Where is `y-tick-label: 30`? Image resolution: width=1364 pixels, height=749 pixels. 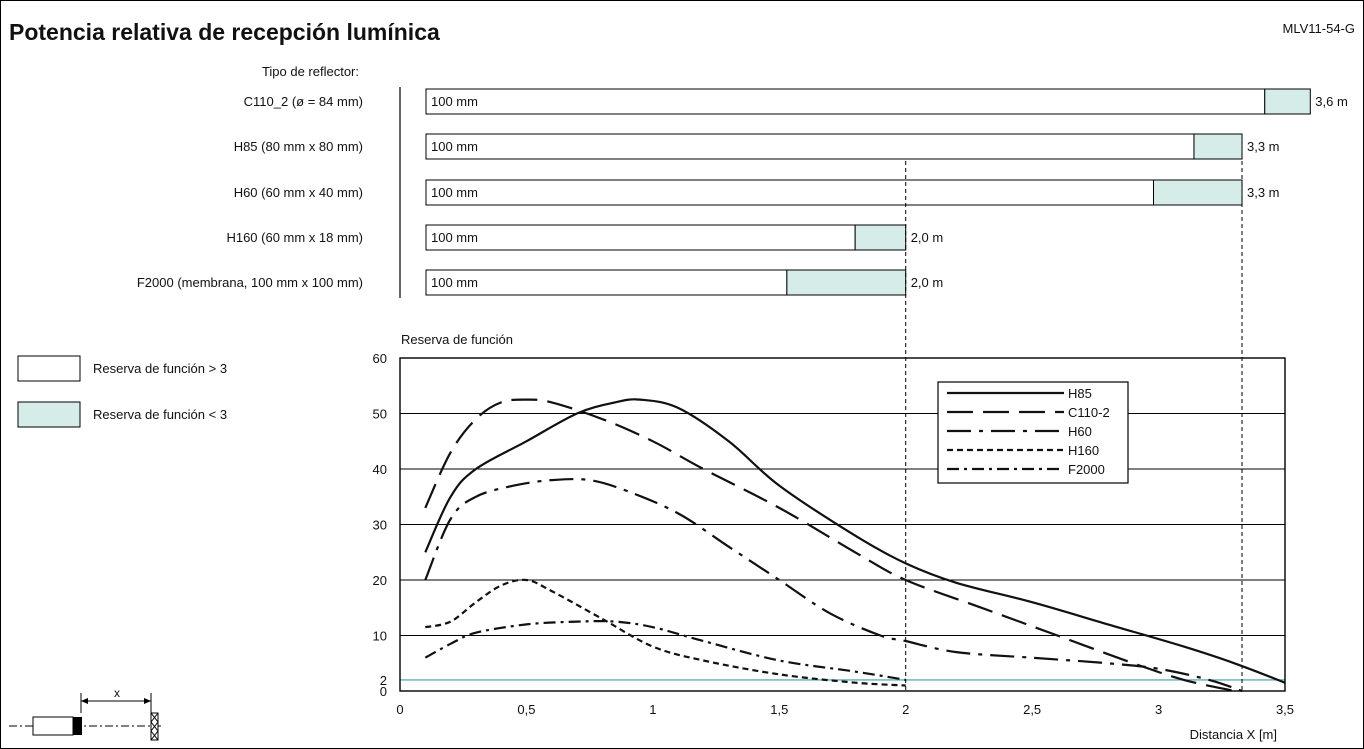 y-tick-label: 30 is located at coordinates (380, 525).